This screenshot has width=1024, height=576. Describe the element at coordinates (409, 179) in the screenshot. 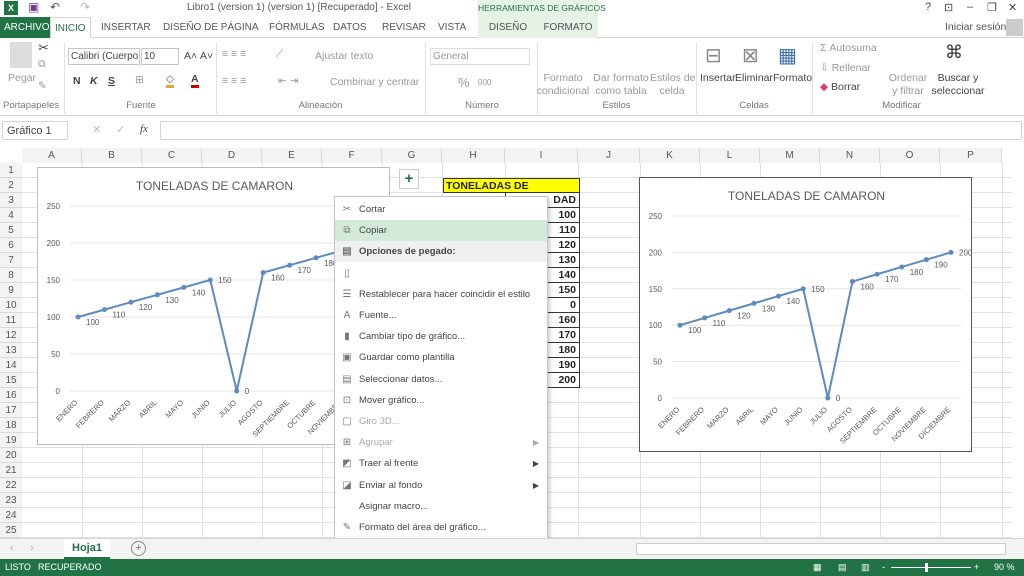

I see `chart-elements-button: +` at that location.